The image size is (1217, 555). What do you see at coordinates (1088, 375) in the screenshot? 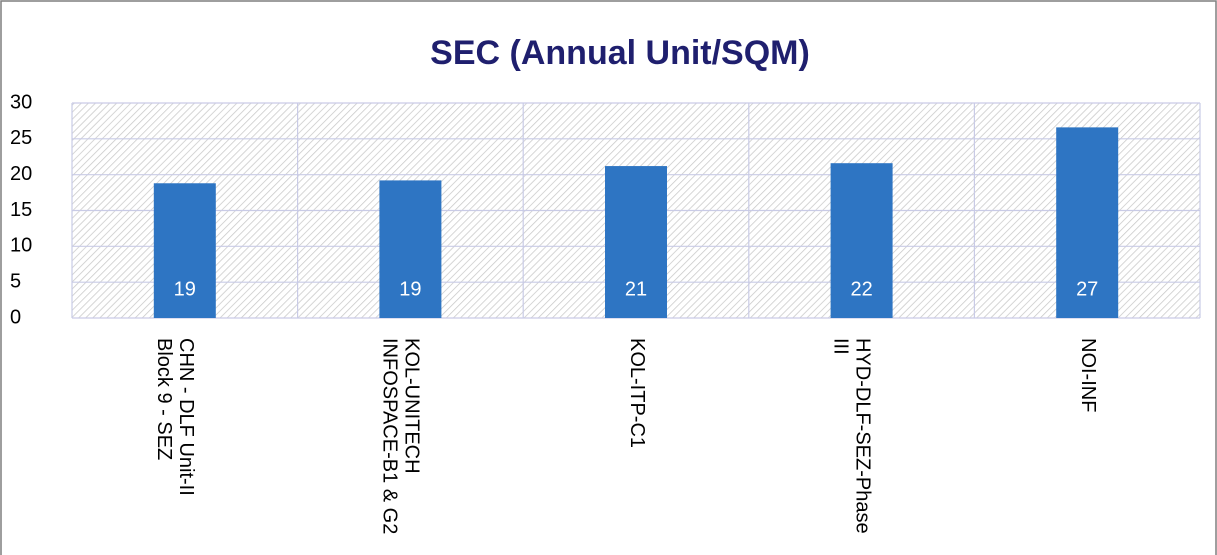
I see `x-tick-label: NOI-INF` at bounding box center [1088, 375].